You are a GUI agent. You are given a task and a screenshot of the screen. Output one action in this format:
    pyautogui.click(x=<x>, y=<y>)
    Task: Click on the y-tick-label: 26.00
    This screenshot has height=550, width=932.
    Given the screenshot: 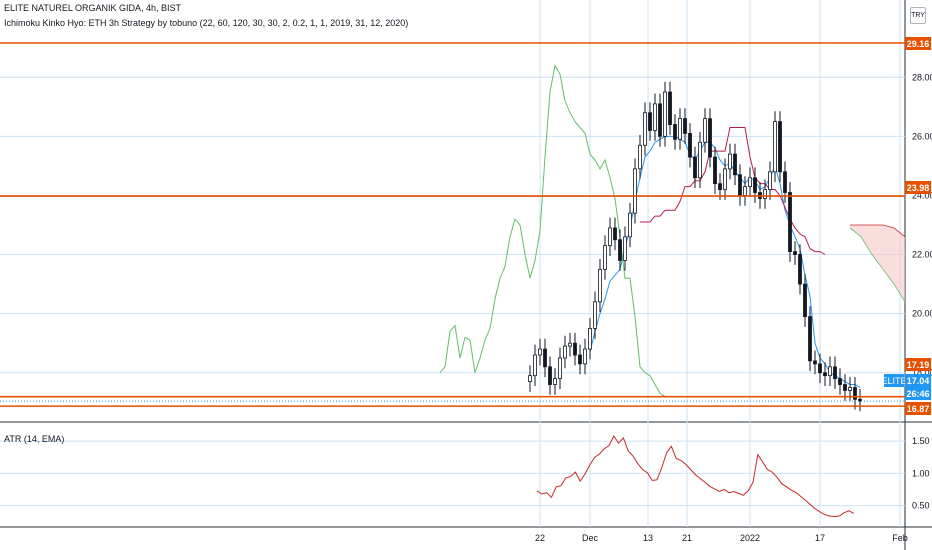 What is the action you would take?
    pyautogui.click(x=922, y=136)
    